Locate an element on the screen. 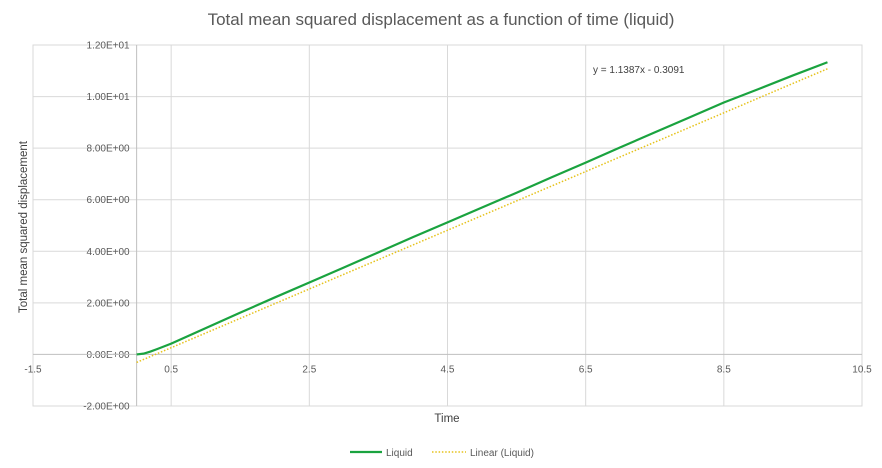 Image resolution: width=882 pixels, height=468 pixels. x-tick-label: 8.5 is located at coordinates (724, 369).